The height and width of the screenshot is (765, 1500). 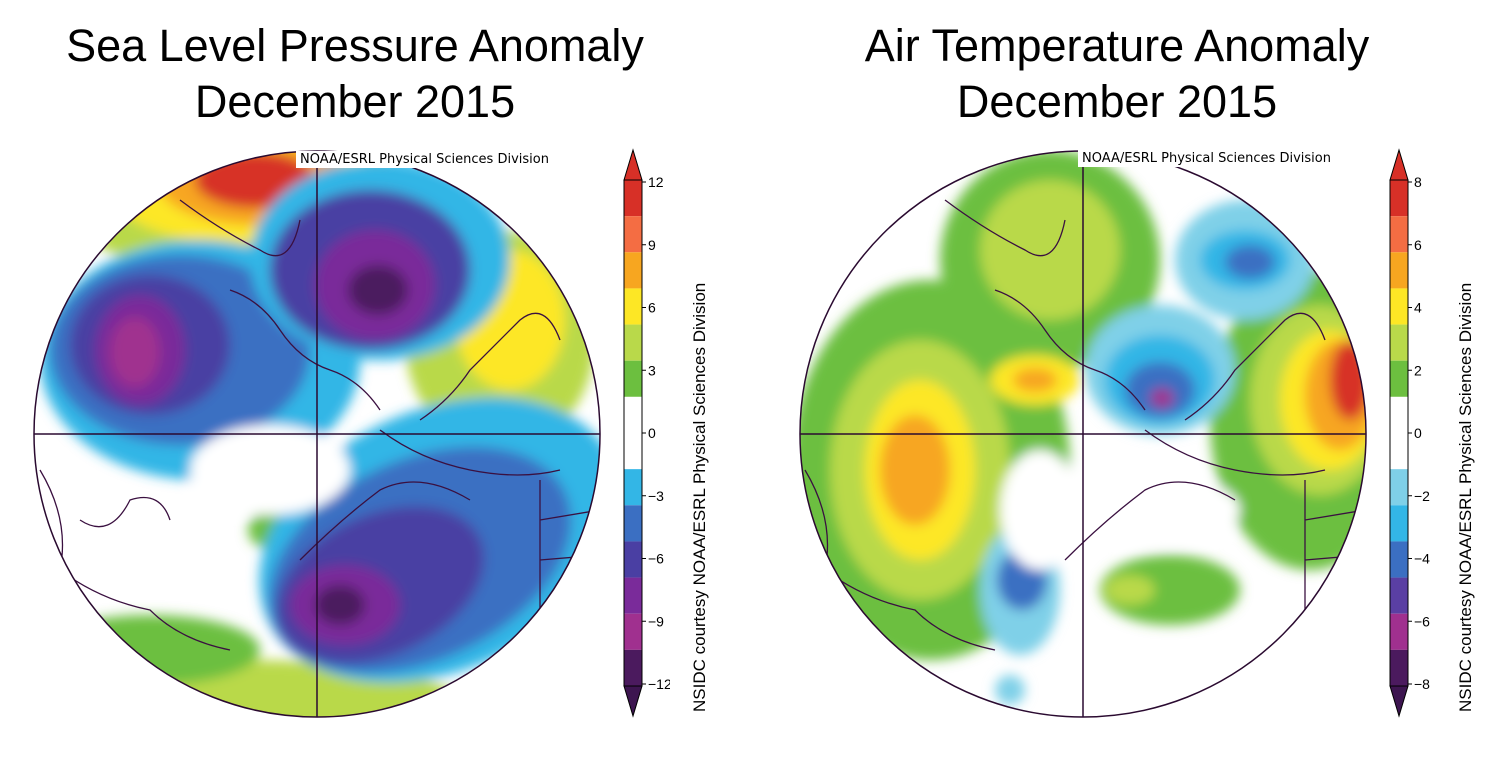 What do you see at coordinates (656, 621) in the screenshot?
I see `slp-colorbar-tick-label: −9` at bounding box center [656, 621].